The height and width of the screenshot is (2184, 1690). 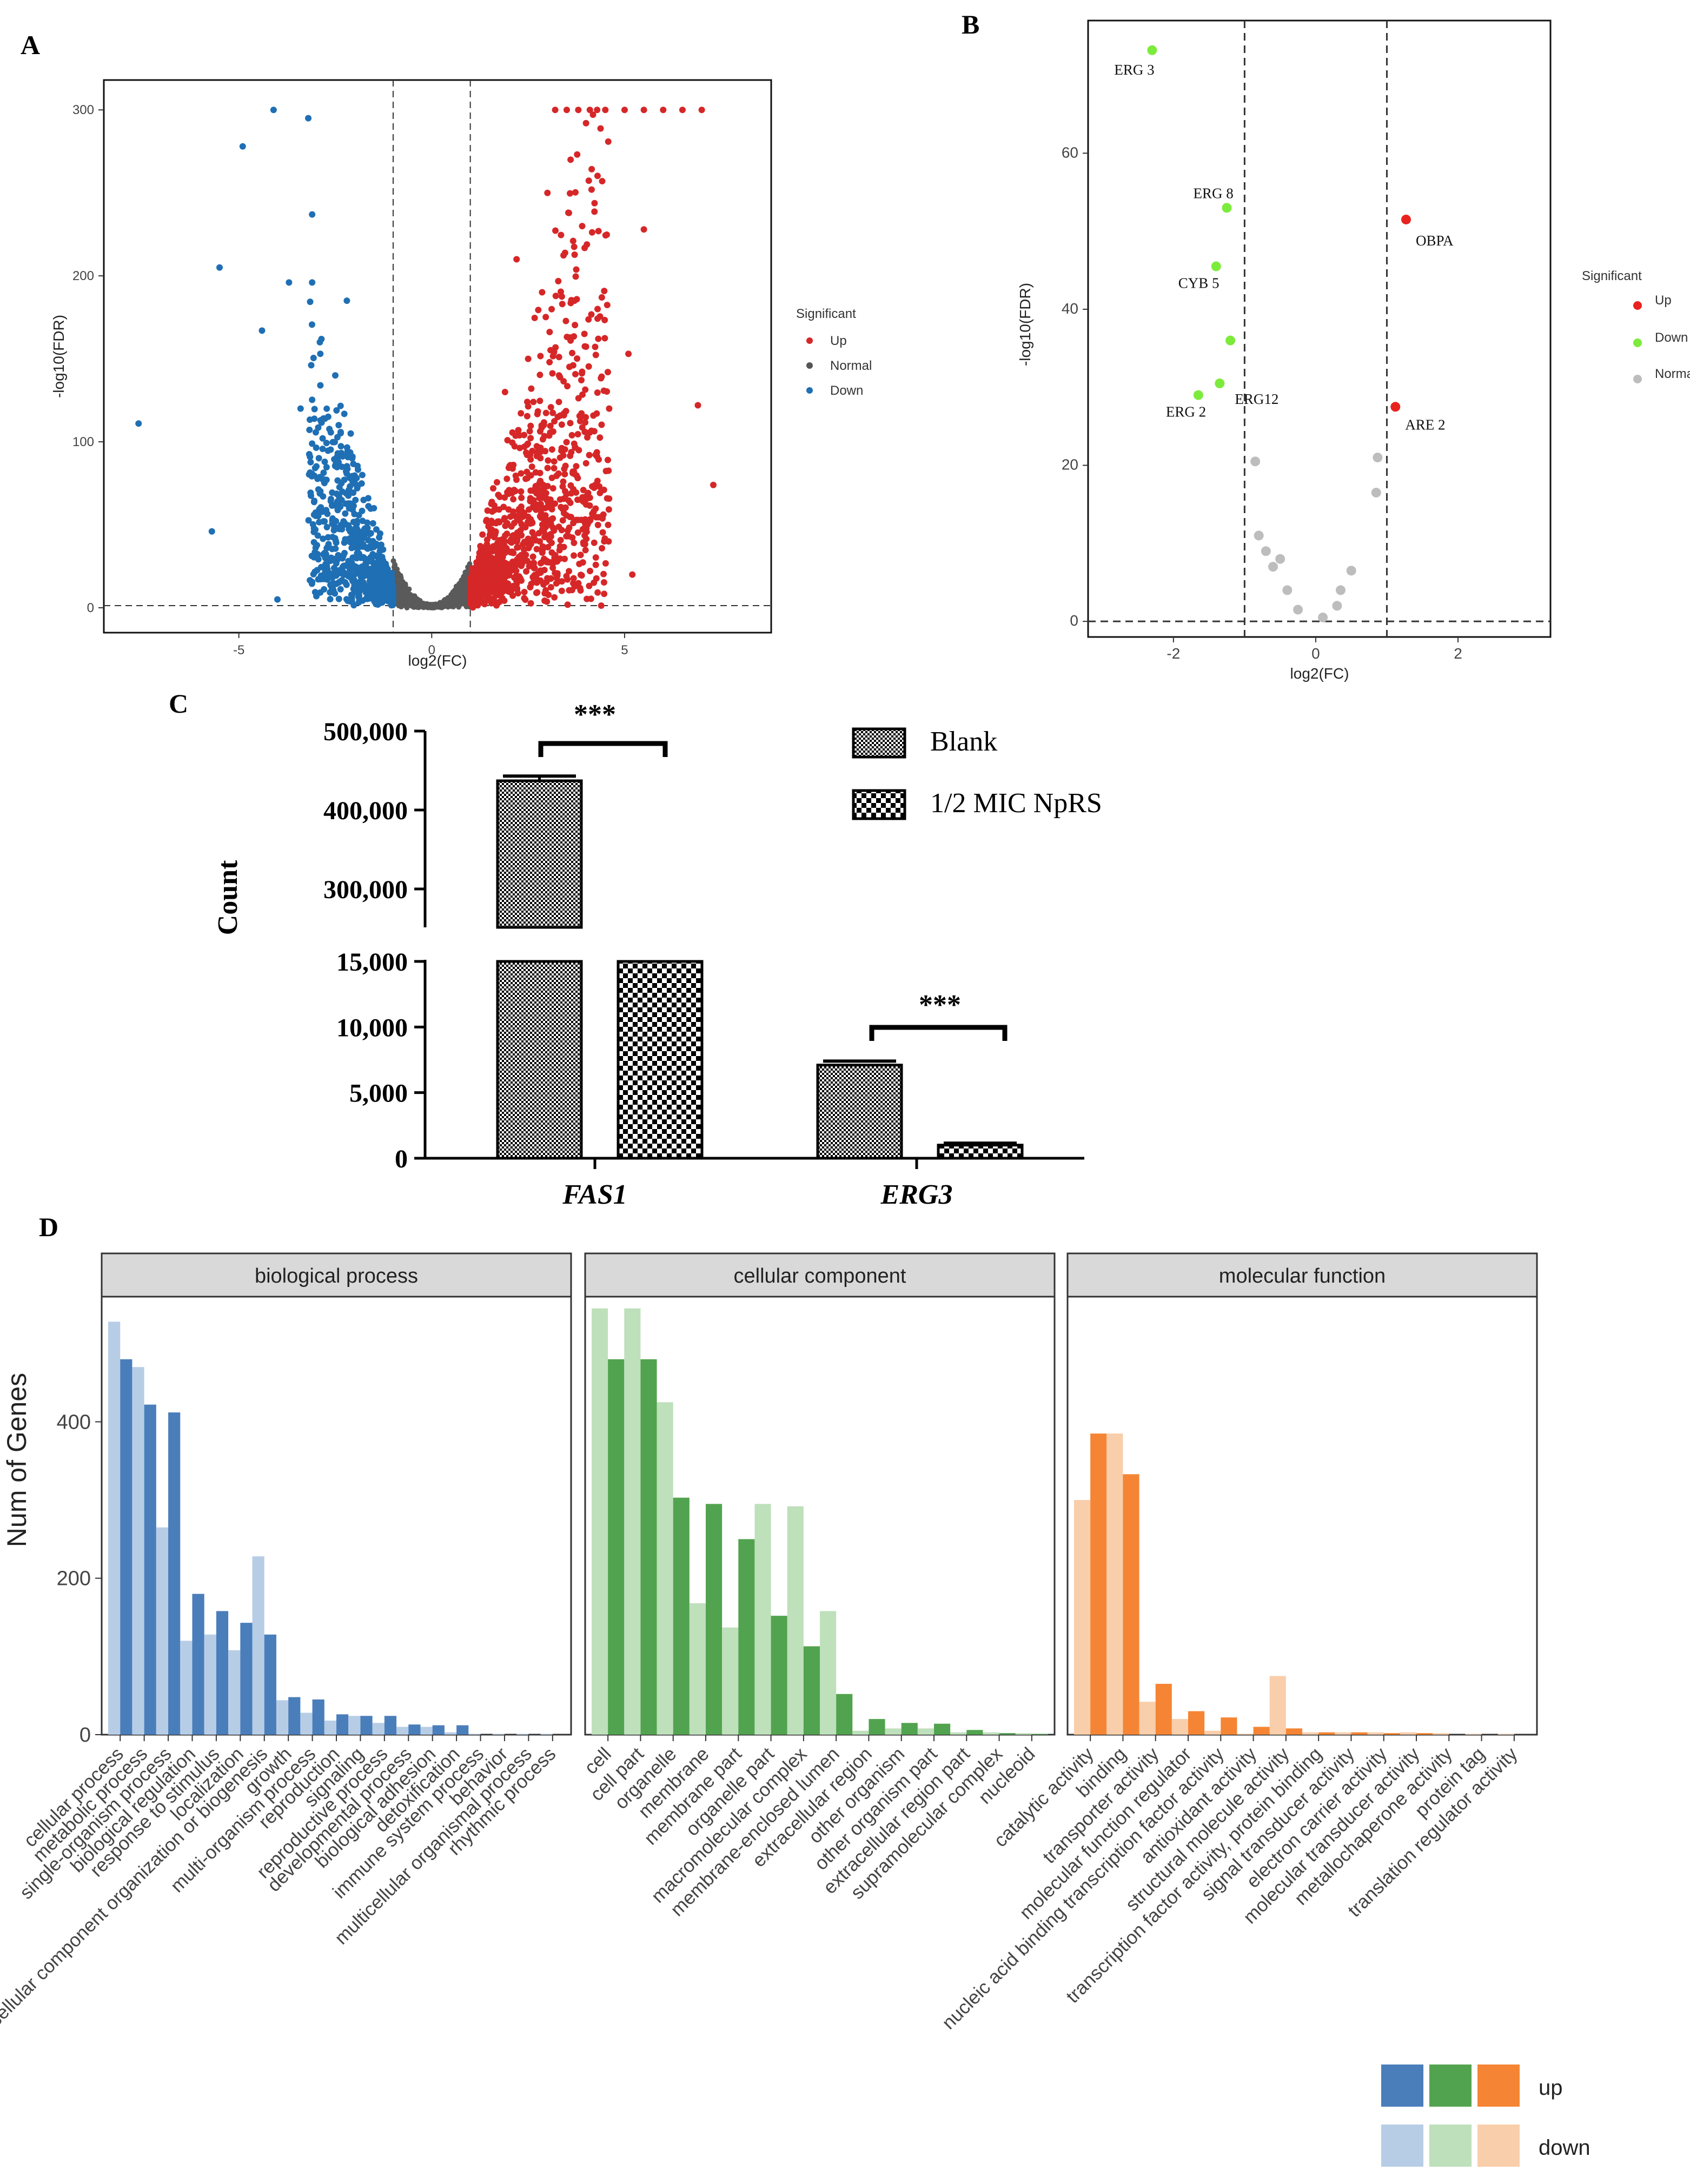 I want to click on point-normal, so click(x=1298, y=610).